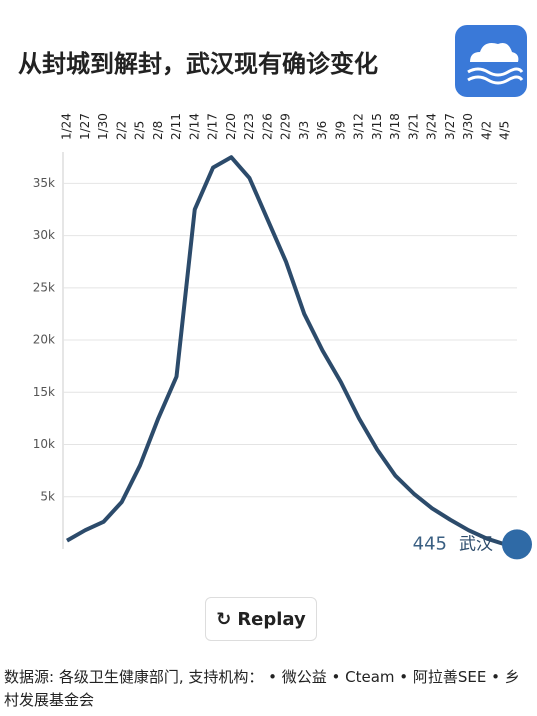 Image resolution: width=537 pixels, height=716 pixels. Describe the element at coordinates (158, 130) in the screenshot. I see `x-tick-label: 2/8` at that location.